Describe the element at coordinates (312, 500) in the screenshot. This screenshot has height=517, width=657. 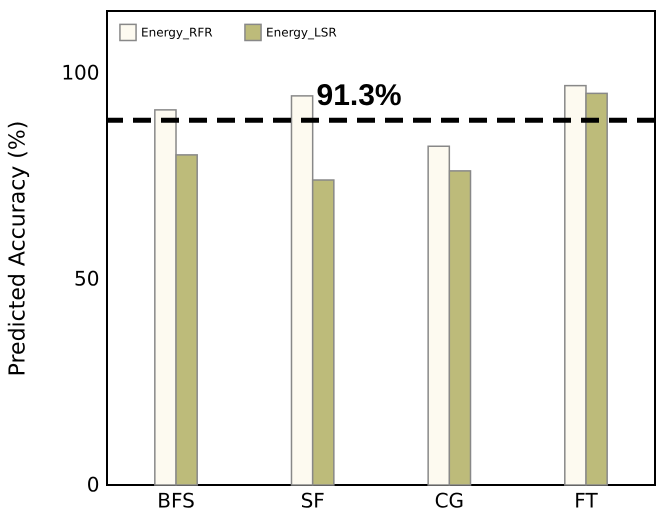
I see `x-tick-label: SF` at that location.